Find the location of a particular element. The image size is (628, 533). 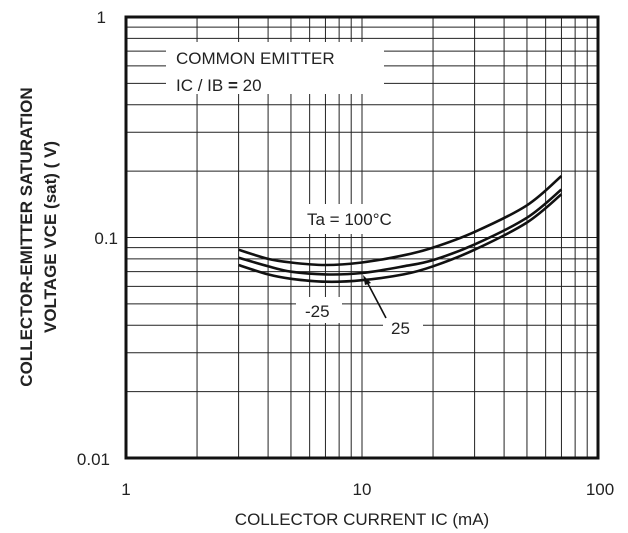

annotation-25-background is located at coordinates (403, 327).